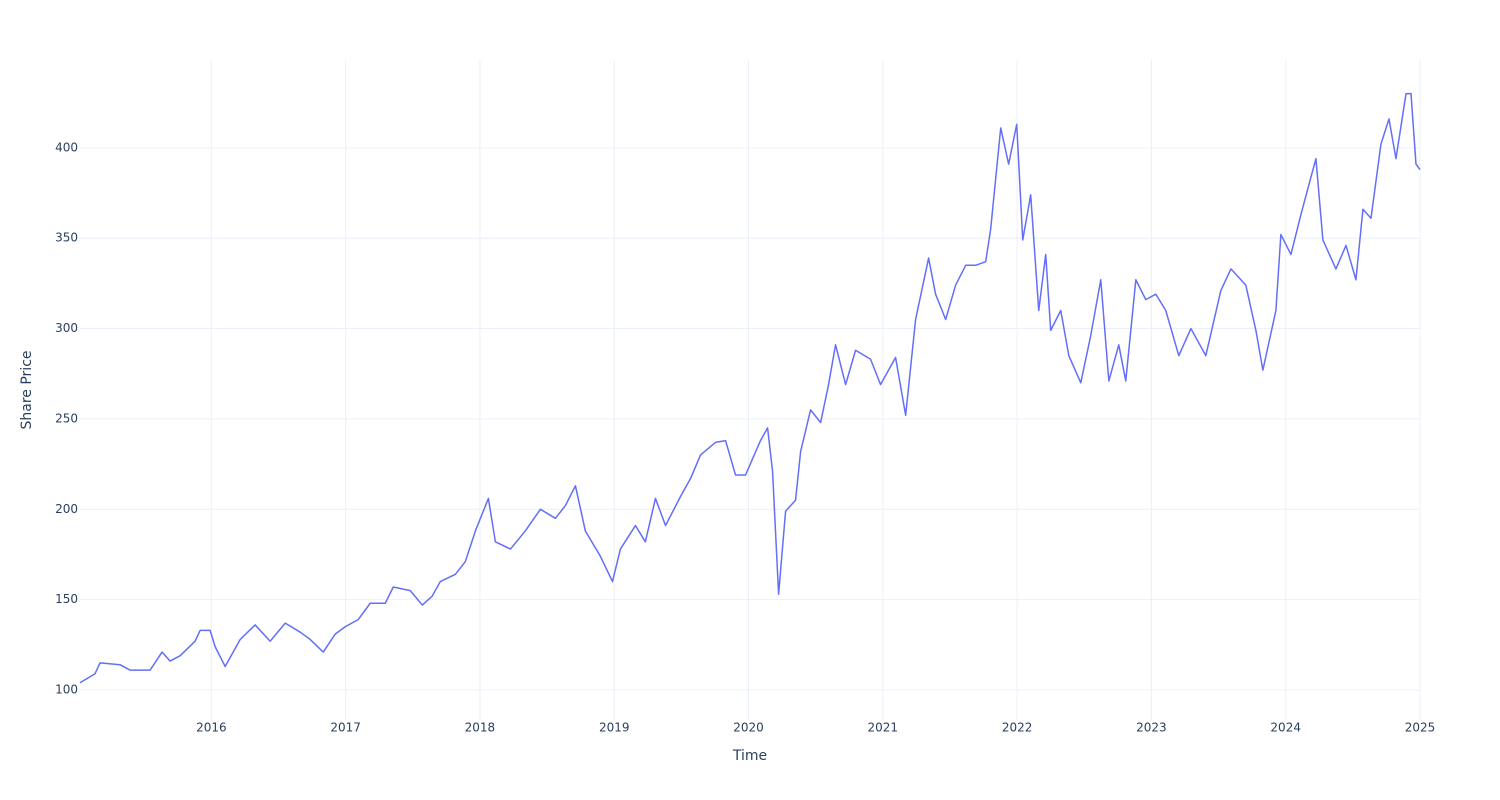  What do you see at coordinates (345, 728) in the screenshot?
I see `x-tick-label: 2017` at bounding box center [345, 728].